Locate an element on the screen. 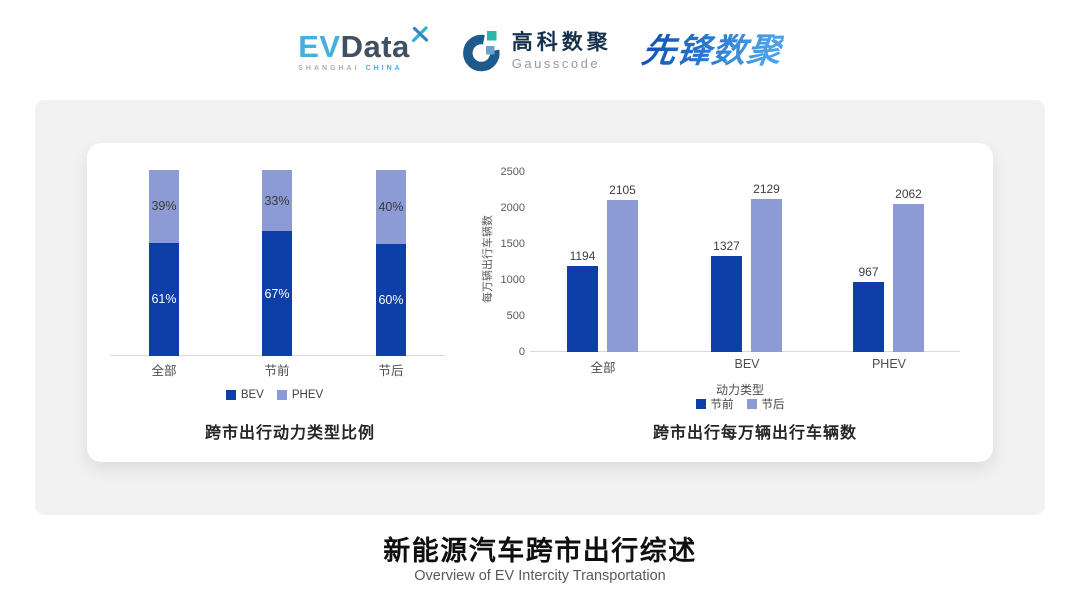 The width and height of the screenshot is (1080, 608). segment-label: 67% is located at coordinates (277, 293).